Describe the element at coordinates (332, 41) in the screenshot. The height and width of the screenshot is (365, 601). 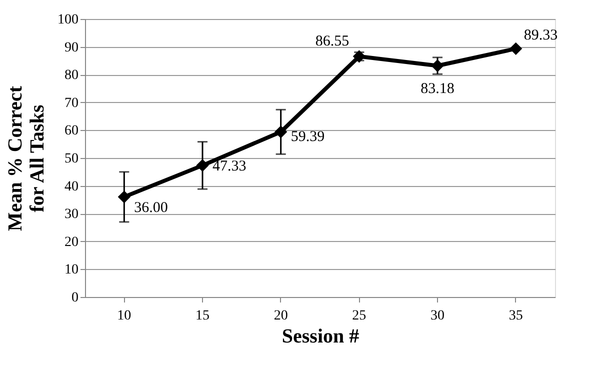
I see `data-label: 86.55` at that location.